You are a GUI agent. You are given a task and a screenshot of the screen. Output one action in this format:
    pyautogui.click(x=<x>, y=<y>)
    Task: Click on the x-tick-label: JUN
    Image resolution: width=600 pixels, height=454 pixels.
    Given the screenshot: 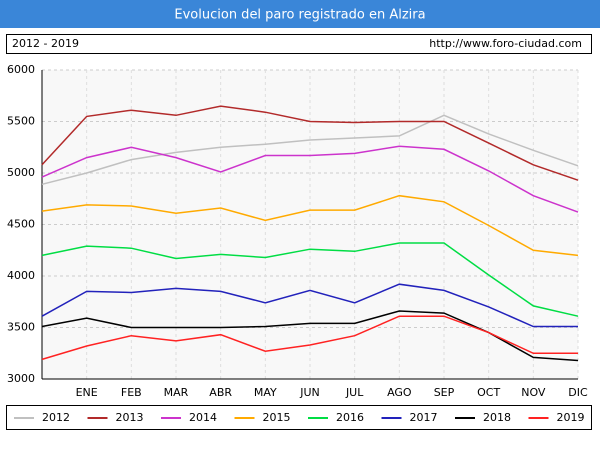 What is the action you would take?
    pyautogui.click(x=309, y=392)
    